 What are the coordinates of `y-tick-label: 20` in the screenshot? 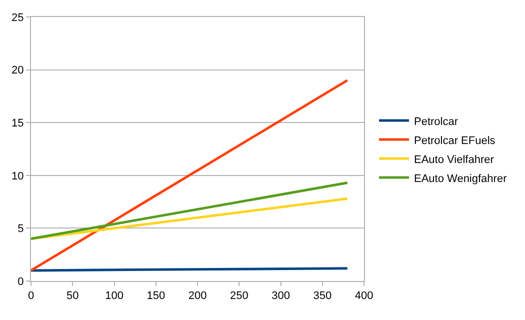 It's located at (18, 70).